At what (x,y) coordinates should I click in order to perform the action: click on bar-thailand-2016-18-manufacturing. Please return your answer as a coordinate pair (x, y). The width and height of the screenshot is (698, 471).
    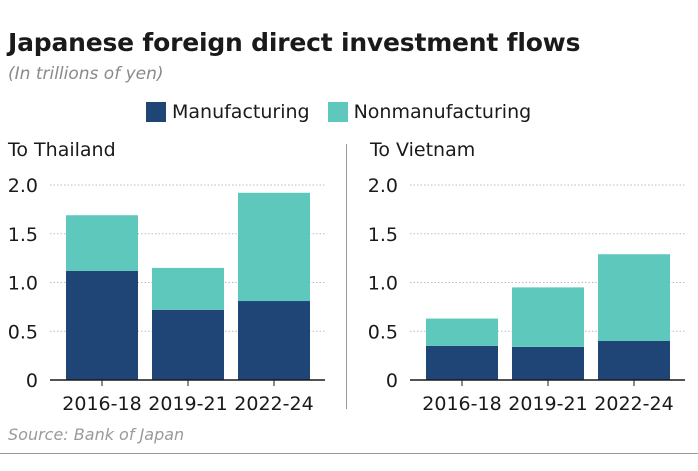
    Looking at the image, I should click on (102, 325).